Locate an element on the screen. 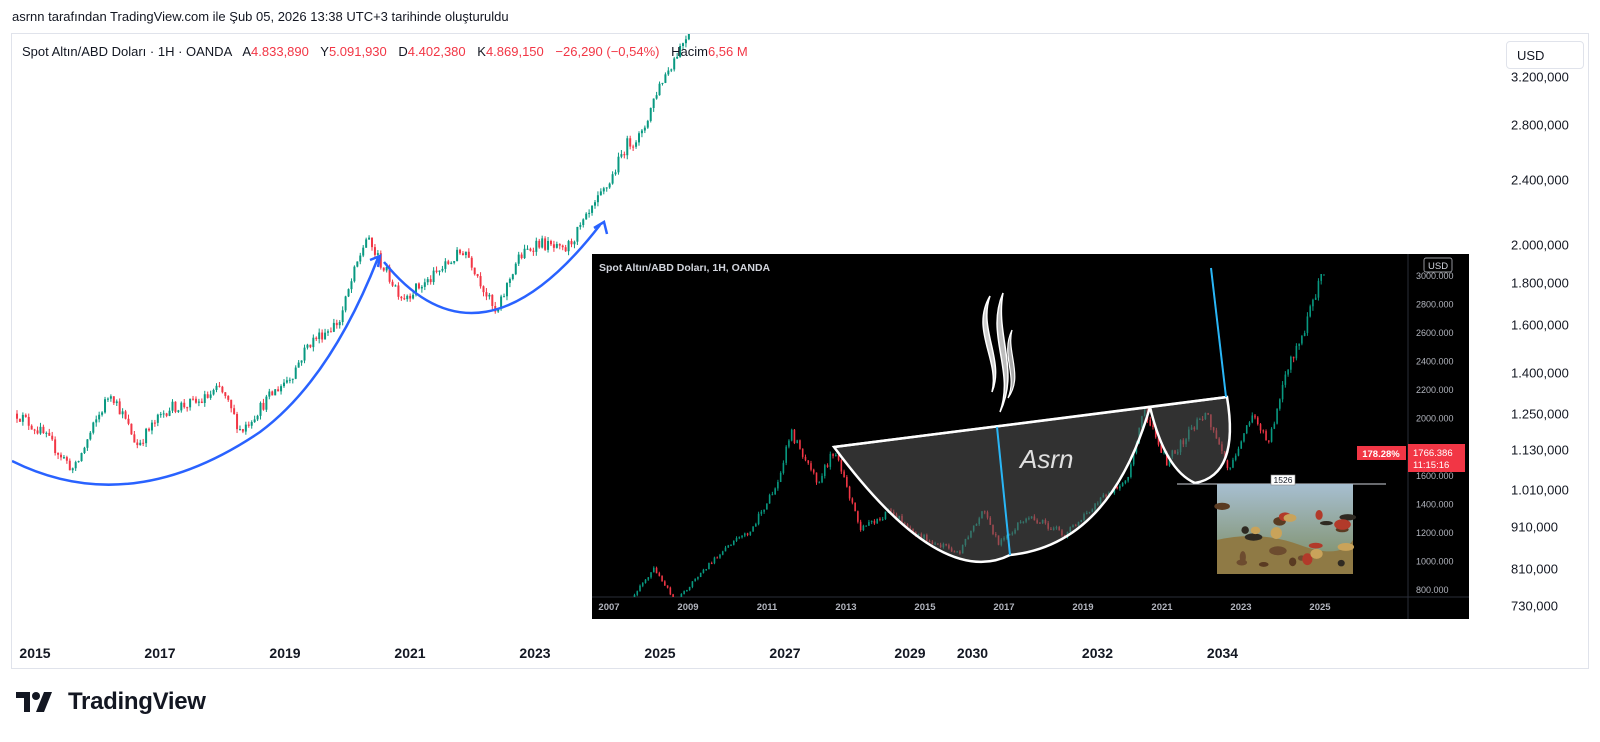 This screenshot has width=1600, height=742. price-tick-label: 2.400,000 is located at coordinates (1540, 180).